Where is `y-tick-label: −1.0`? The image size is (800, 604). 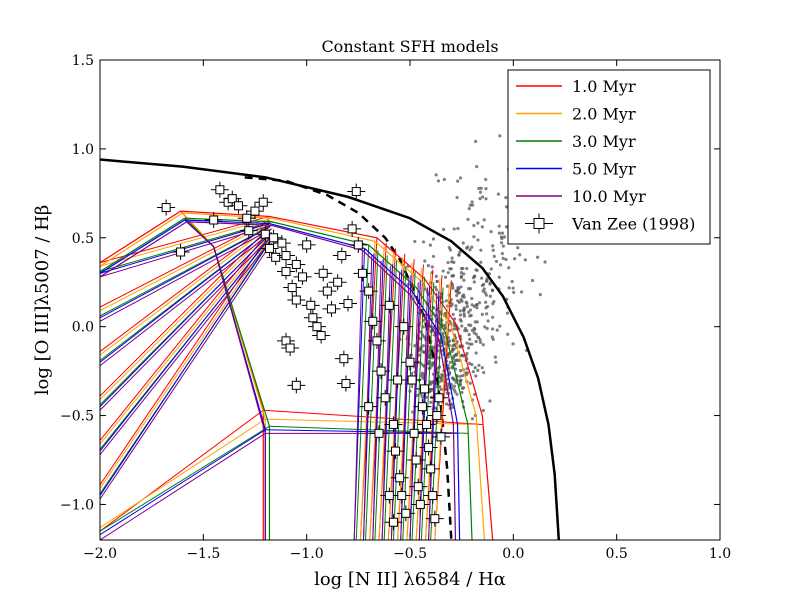
y-tick-label: −1.0 is located at coordinates (77, 505).